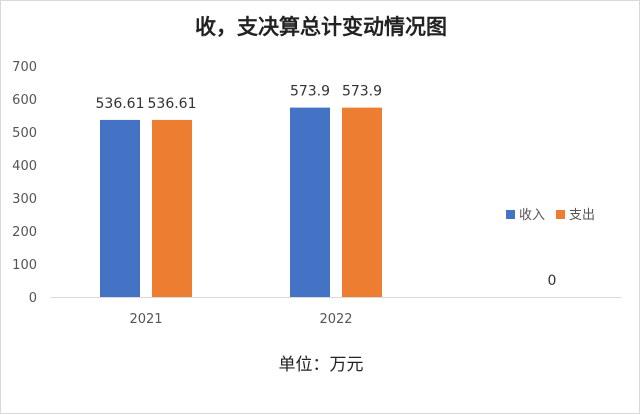  I want to click on chart-title: 收，支决算总计变动情况图, so click(321, 26).